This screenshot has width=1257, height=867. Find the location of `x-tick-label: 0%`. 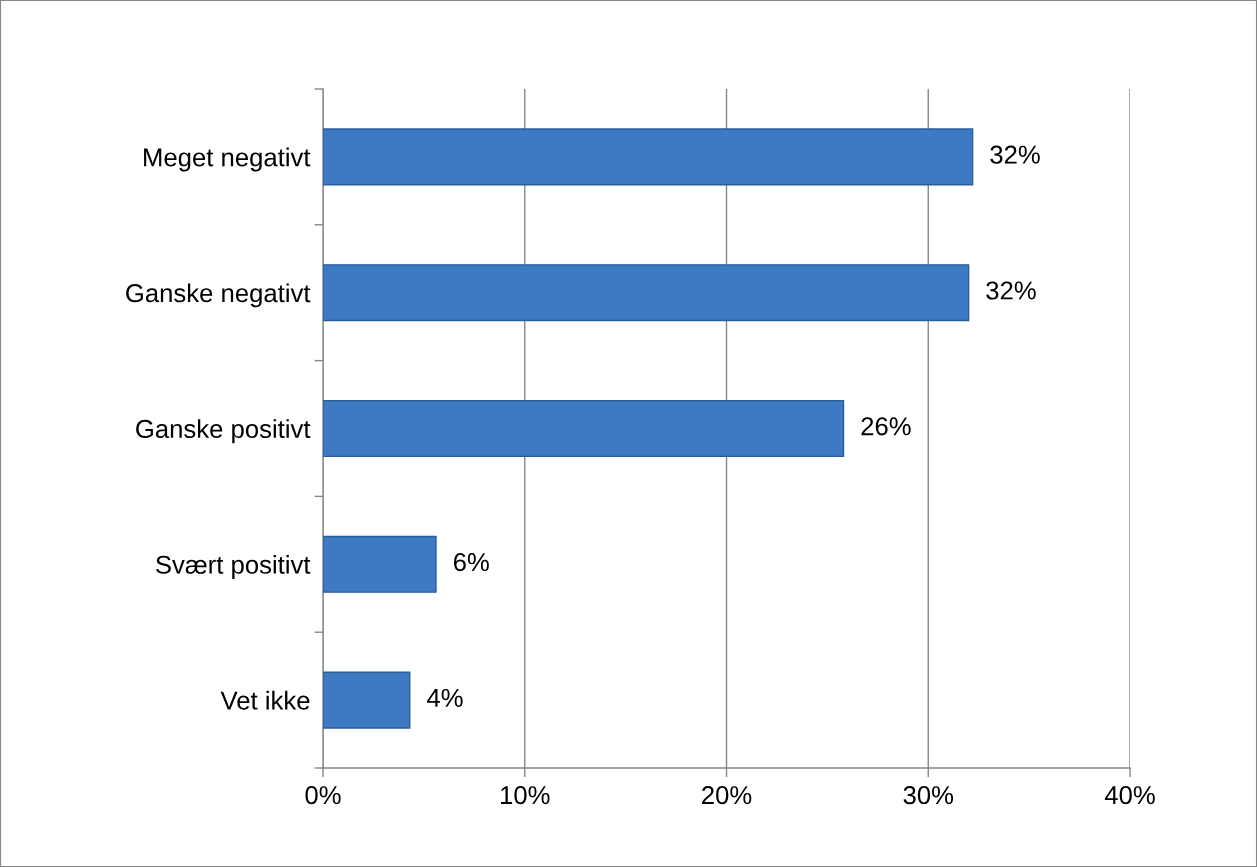

x-tick-label: 0% is located at coordinates (323, 795).